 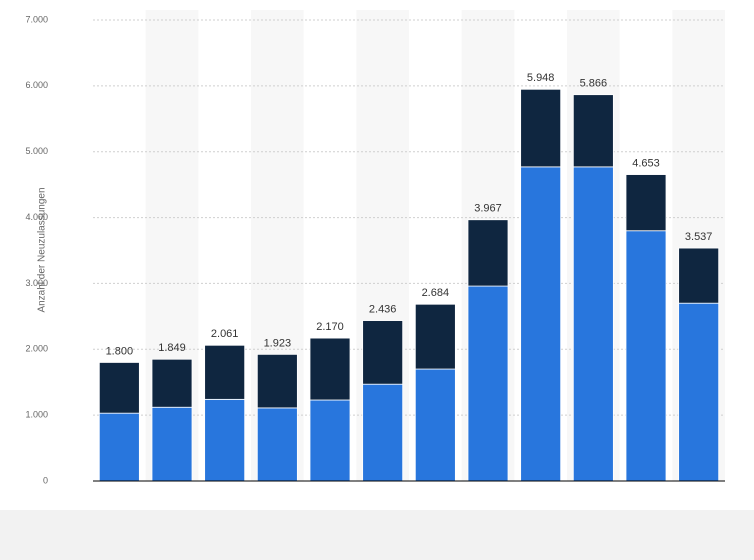 What do you see at coordinates (172, 348) in the screenshot?
I see `total-label: 1.849` at bounding box center [172, 348].